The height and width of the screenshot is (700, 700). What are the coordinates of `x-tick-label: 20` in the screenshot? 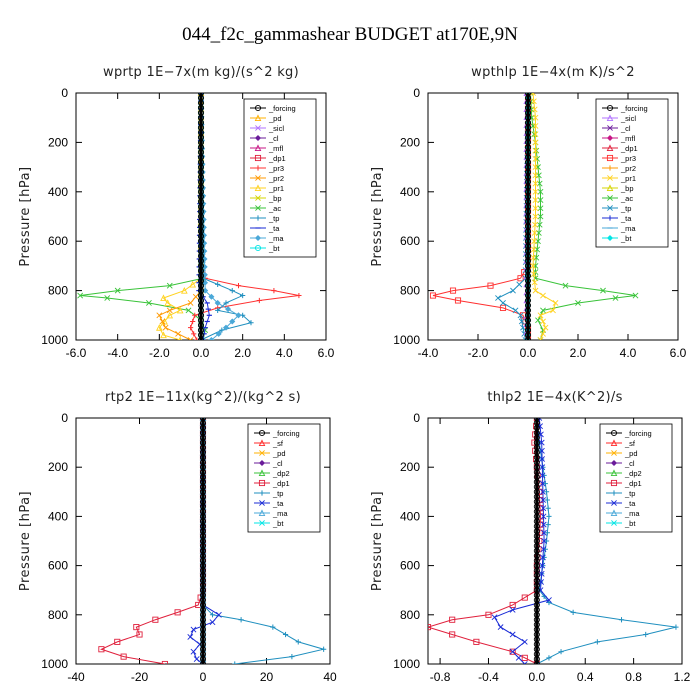 It's located at (267, 677).